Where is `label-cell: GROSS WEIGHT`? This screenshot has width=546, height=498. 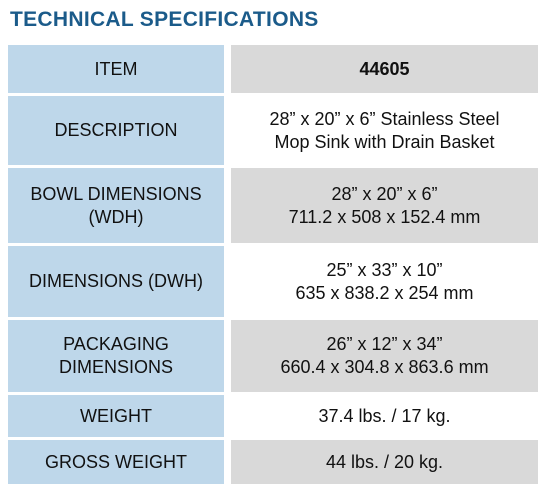
label-cell: GROSS WEIGHT is located at coordinates (116, 462).